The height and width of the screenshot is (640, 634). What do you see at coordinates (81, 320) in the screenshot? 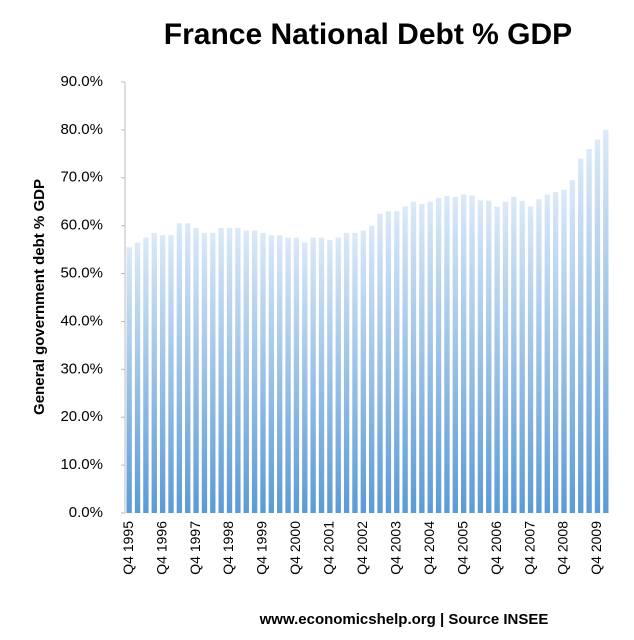
I see `y-tick-label: 40.0%` at bounding box center [81, 320].